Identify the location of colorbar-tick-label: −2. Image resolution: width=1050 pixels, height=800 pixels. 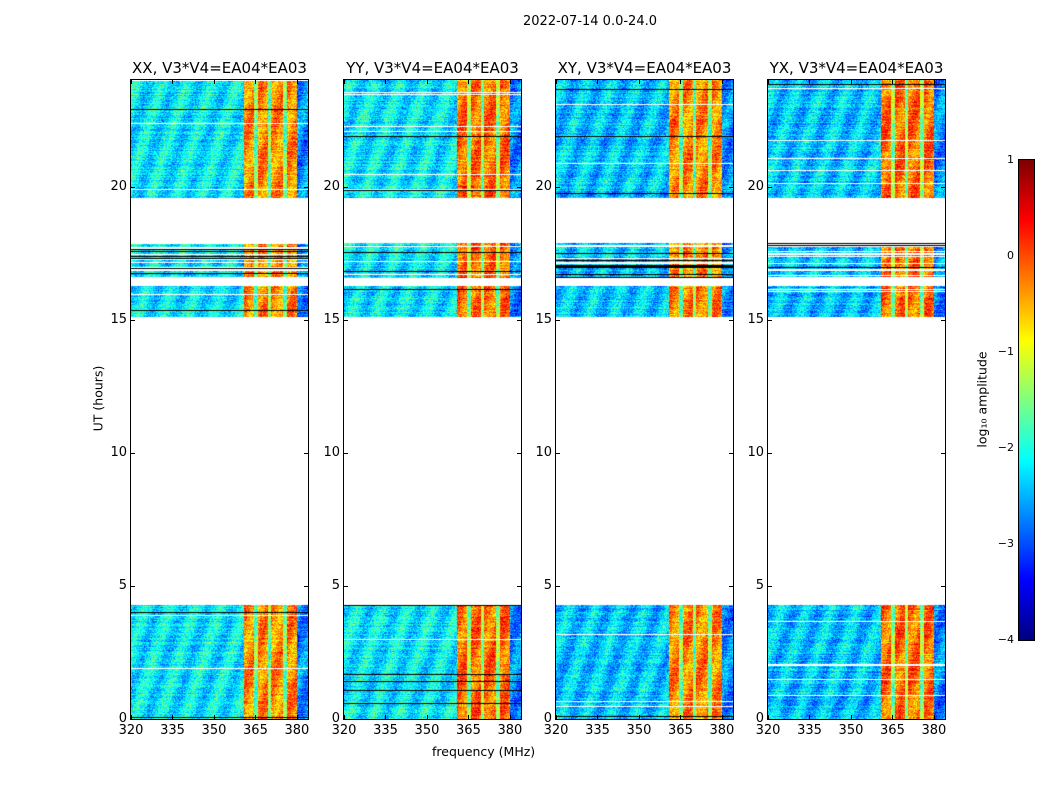
(1005, 447).